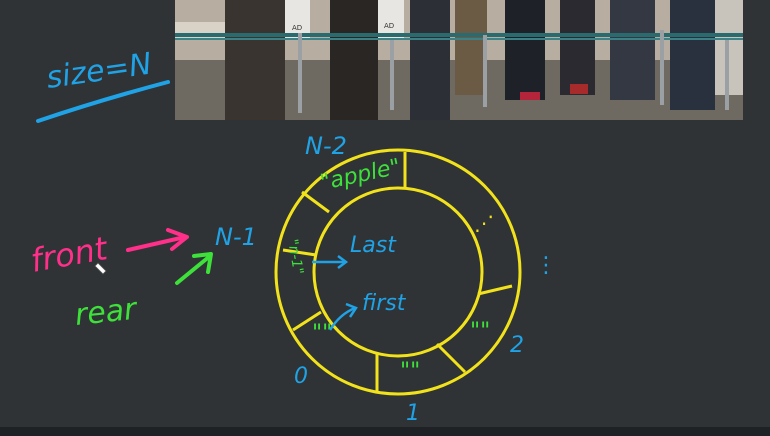  I want to click on player-bottom-bar, so click(385, 431).